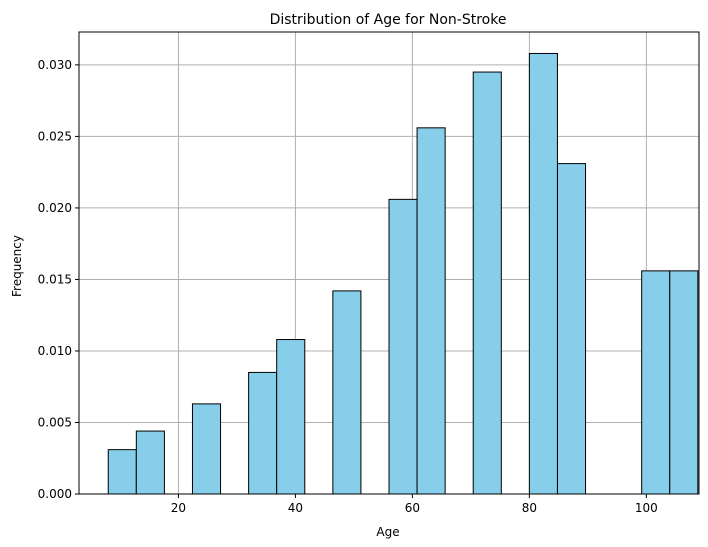 The height and width of the screenshot is (547, 708). I want to click on x-axis-ticks: 20 40 60 80 100, so click(414, 504).